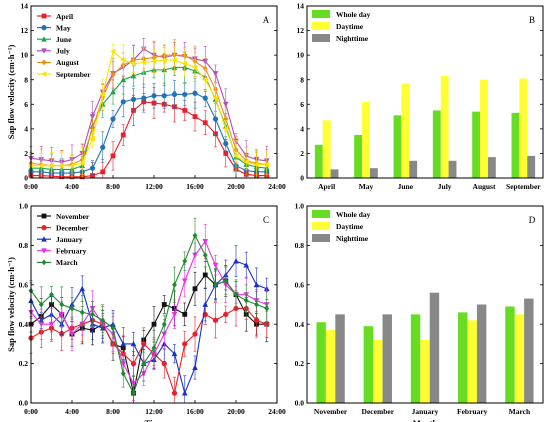 The height and width of the screenshot is (422, 550). Describe the element at coordinates (64, 45) in the screenshot. I see `legend: April May June July August September` at that location.